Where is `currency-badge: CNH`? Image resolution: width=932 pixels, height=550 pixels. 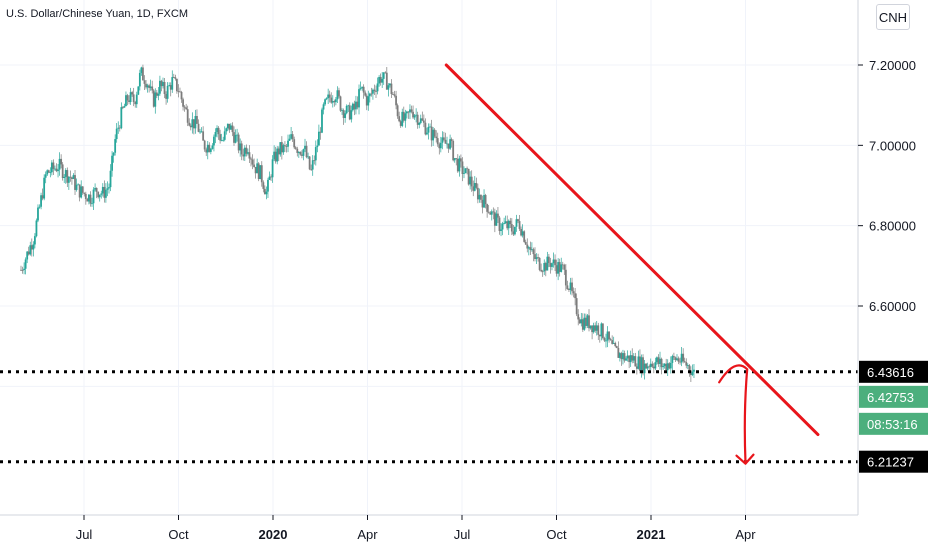
currency-badge: CNH is located at coordinates (893, 17).